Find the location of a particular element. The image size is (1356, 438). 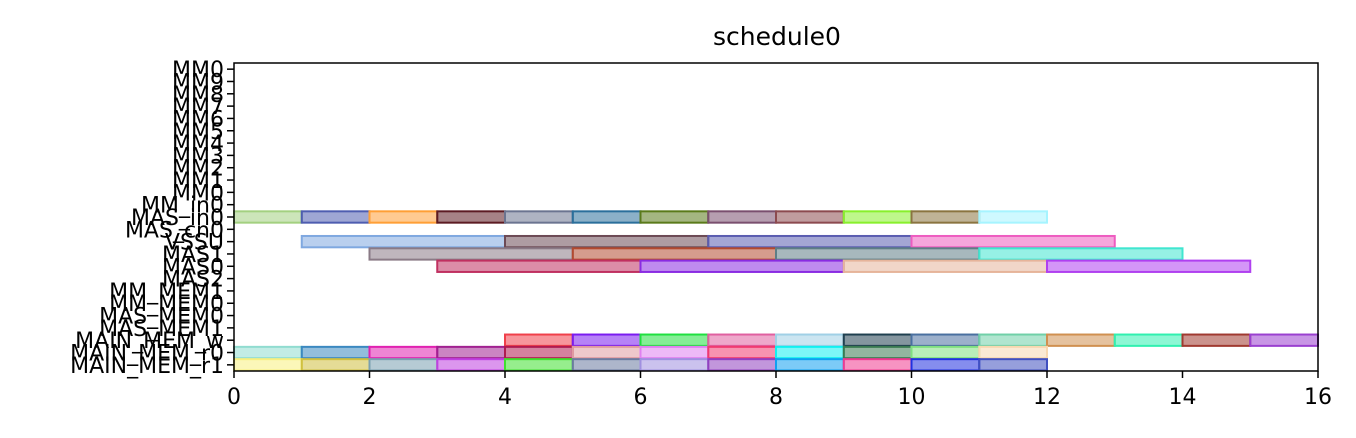

y-tick-label-18: MM_MEM1 is located at coordinates (166, 292).